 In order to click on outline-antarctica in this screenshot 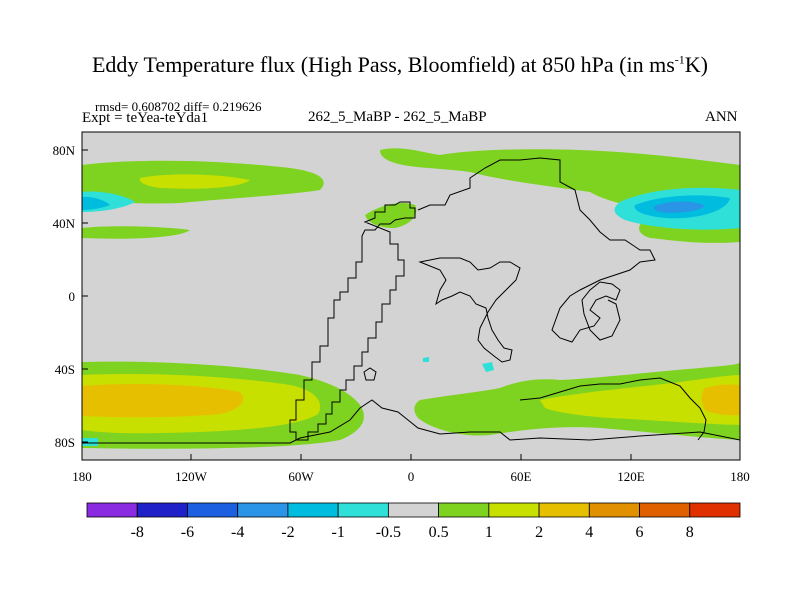, I will do `click(411, 421)`.